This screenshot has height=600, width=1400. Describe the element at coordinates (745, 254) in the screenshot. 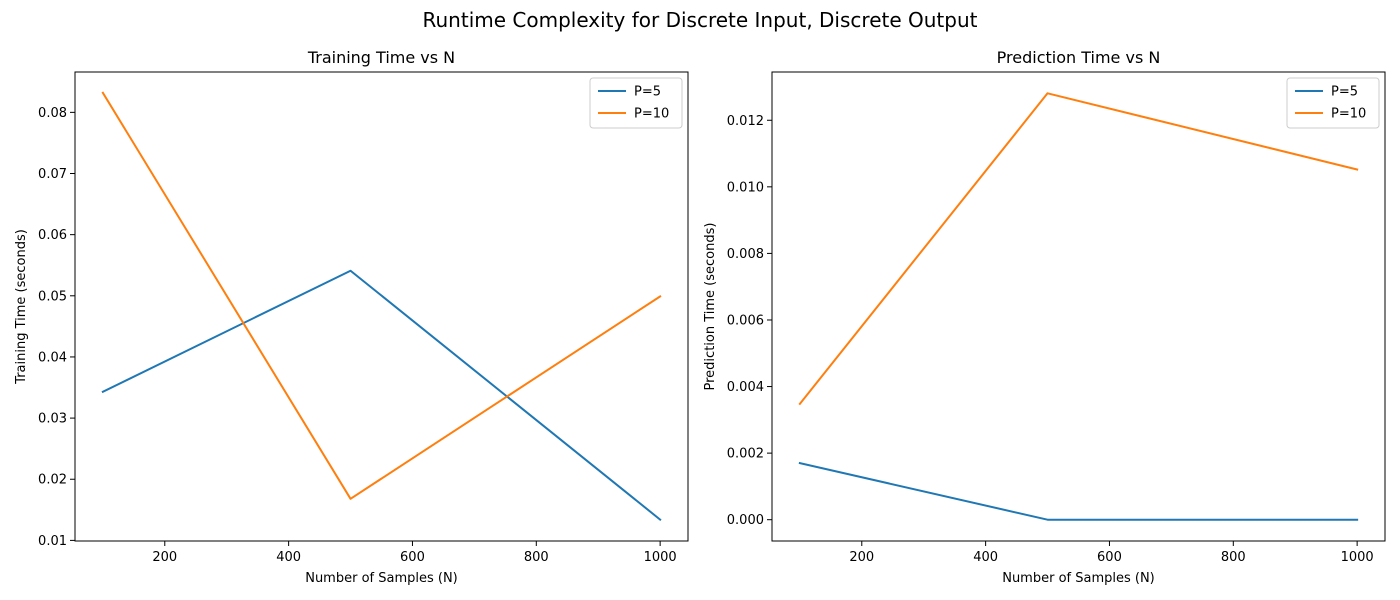

I see `y-tick-label: 0.008` at that location.